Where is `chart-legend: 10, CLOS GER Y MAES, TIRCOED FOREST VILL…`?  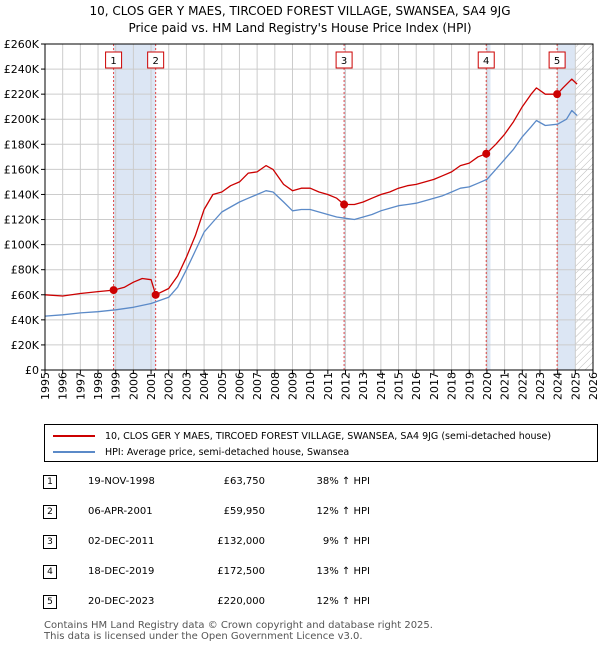 chart-legend: 10, CLOS GER Y MAES, TIRCOED FOREST VILL… is located at coordinates (321, 443).